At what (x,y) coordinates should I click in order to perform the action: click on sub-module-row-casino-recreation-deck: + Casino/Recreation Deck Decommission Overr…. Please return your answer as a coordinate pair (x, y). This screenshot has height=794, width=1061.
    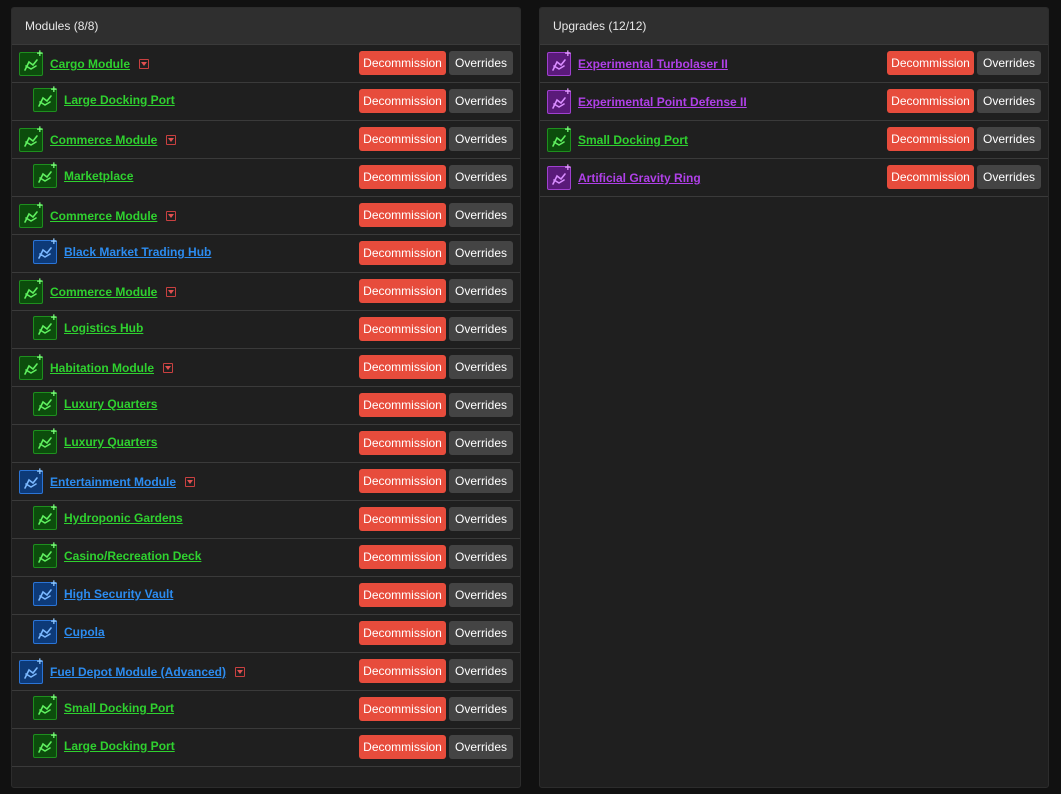
    Looking at the image, I should click on (266, 558).